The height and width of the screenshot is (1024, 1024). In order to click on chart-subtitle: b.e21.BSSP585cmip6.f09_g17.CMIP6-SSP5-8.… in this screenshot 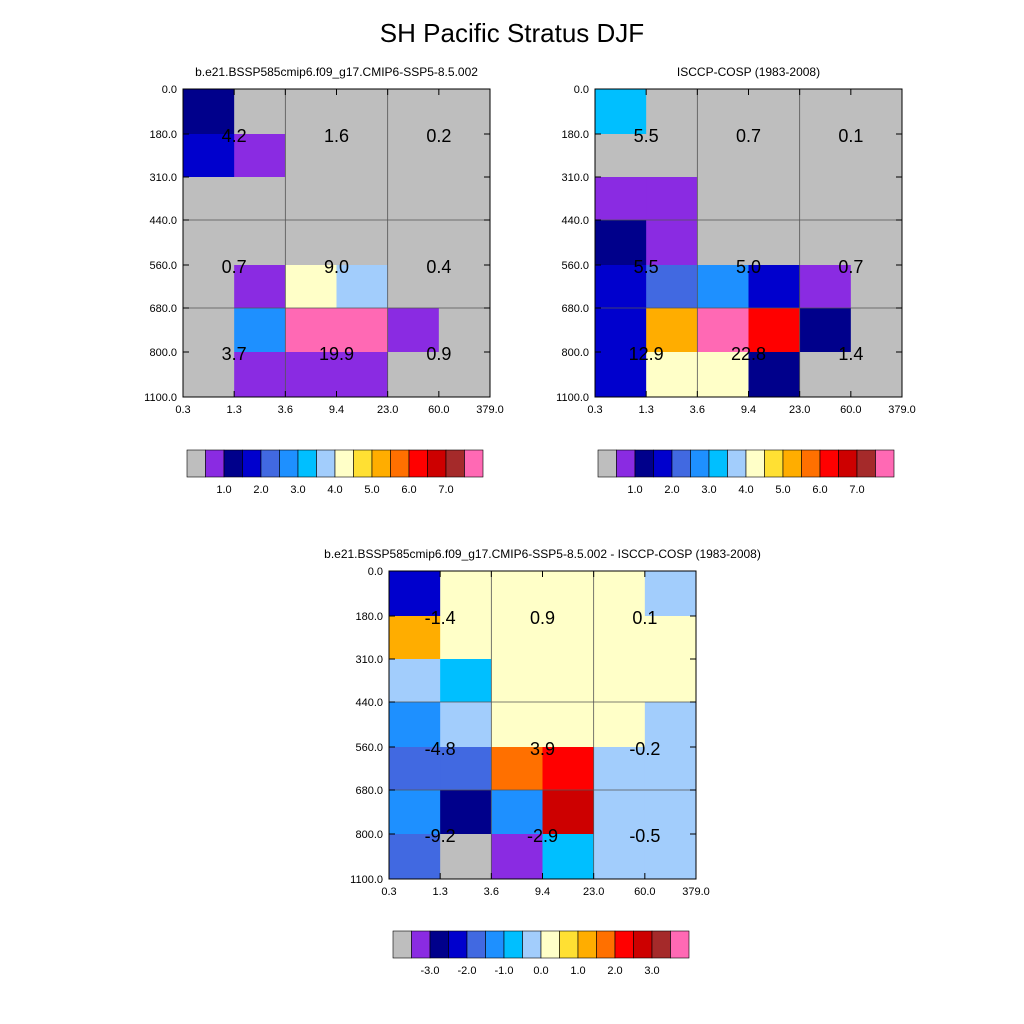, I will do `click(336, 72)`.